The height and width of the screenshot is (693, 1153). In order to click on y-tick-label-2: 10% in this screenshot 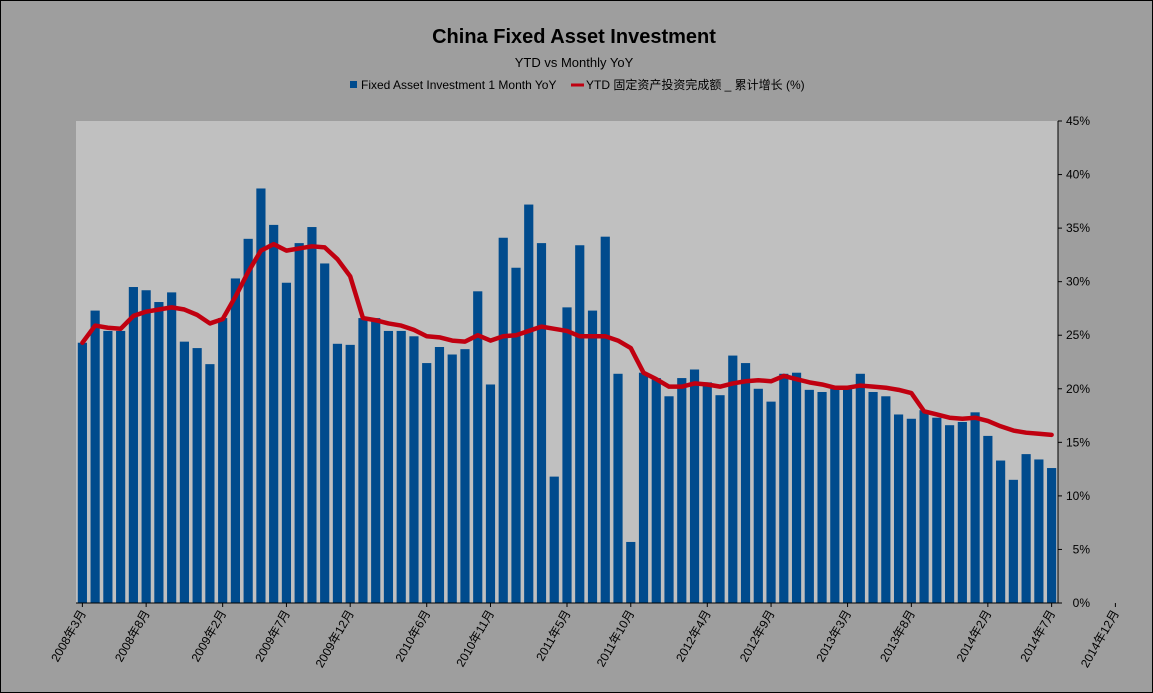, I will do `click(1078, 496)`.